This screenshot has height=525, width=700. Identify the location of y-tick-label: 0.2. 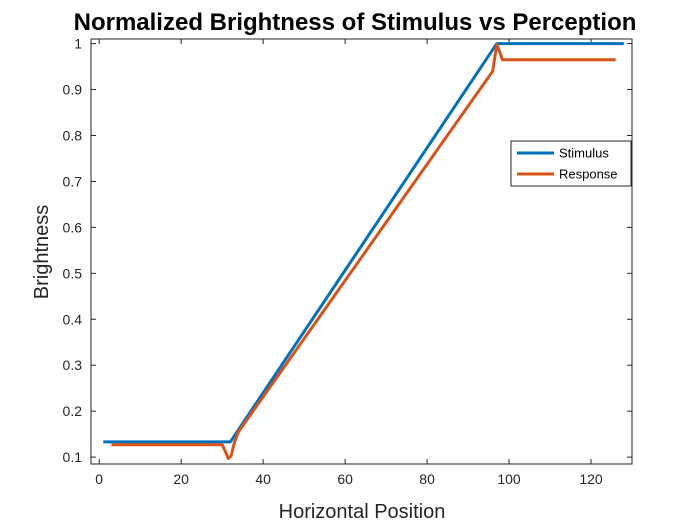
(73, 411).